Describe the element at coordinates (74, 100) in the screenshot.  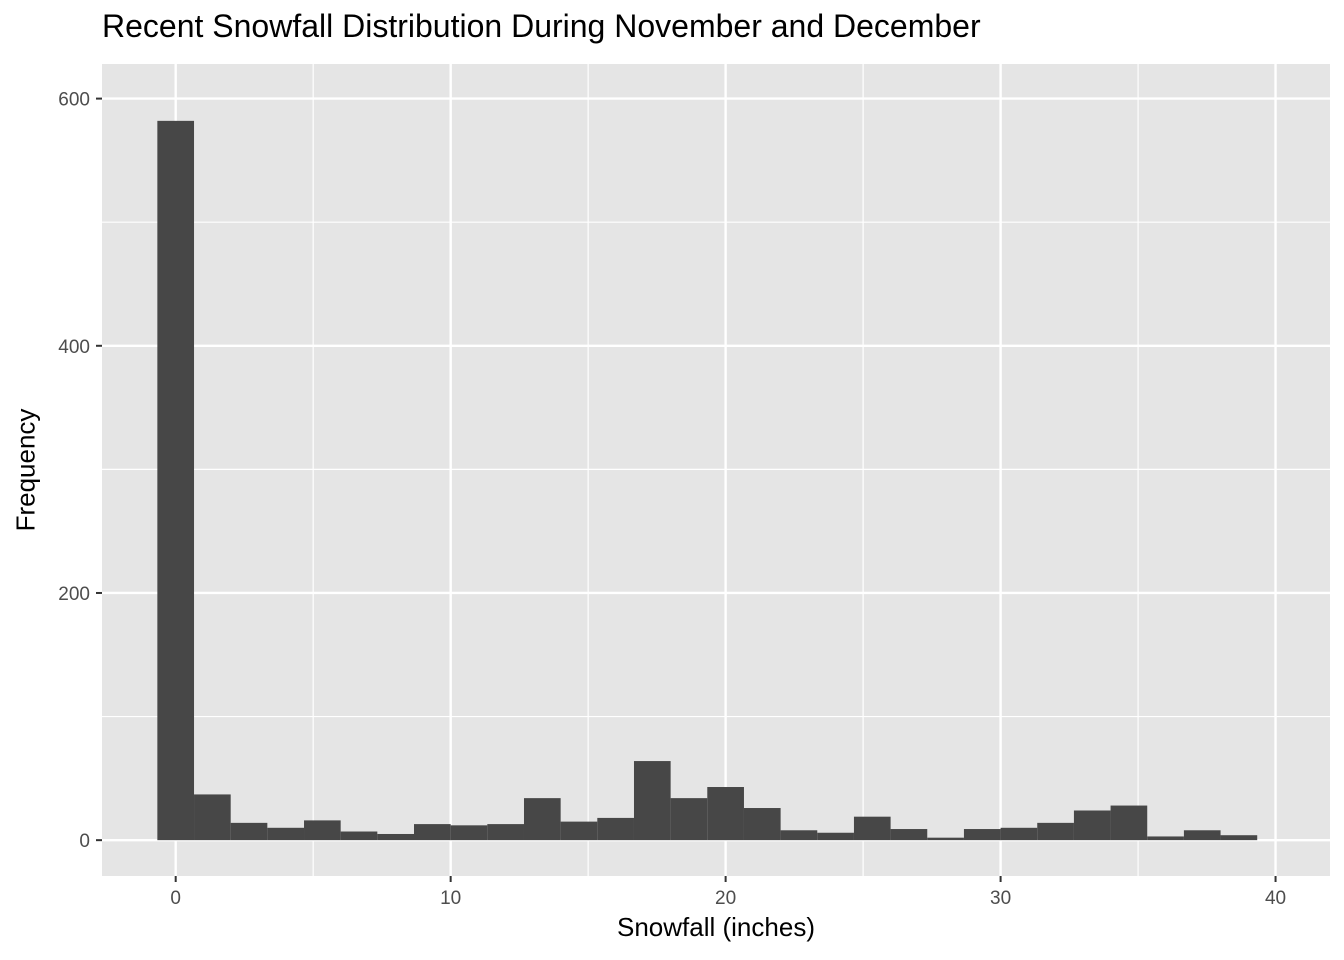
I see `y-tick-label: 600` at that location.